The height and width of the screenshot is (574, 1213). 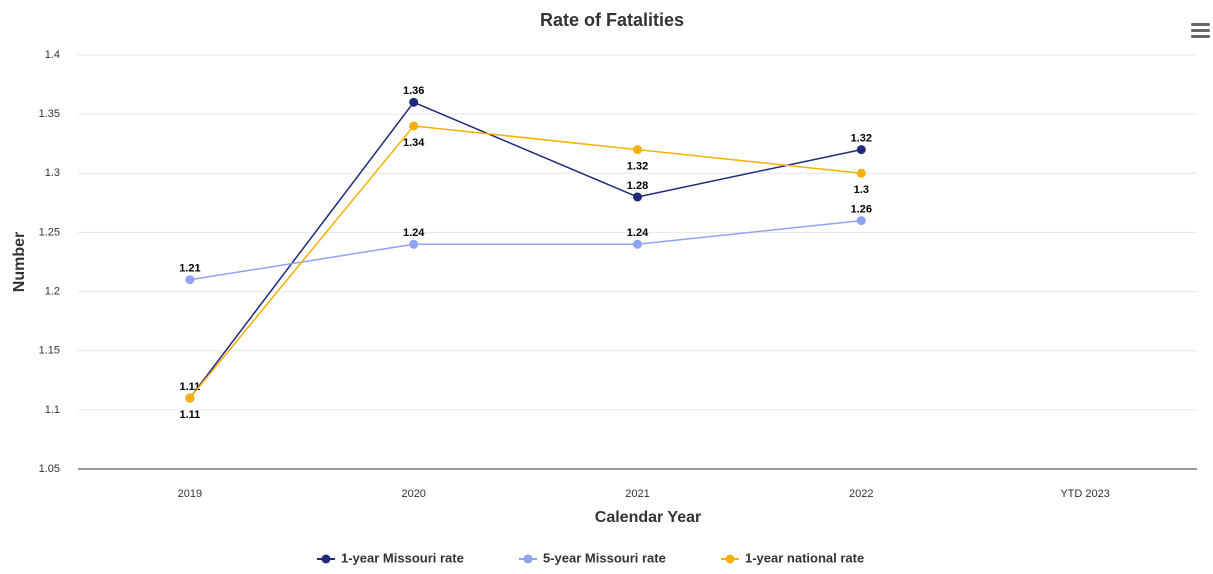 What do you see at coordinates (413, 494) in the screenshot?
I see `x-tick-label: 2020` at bounding box center [413, 494].